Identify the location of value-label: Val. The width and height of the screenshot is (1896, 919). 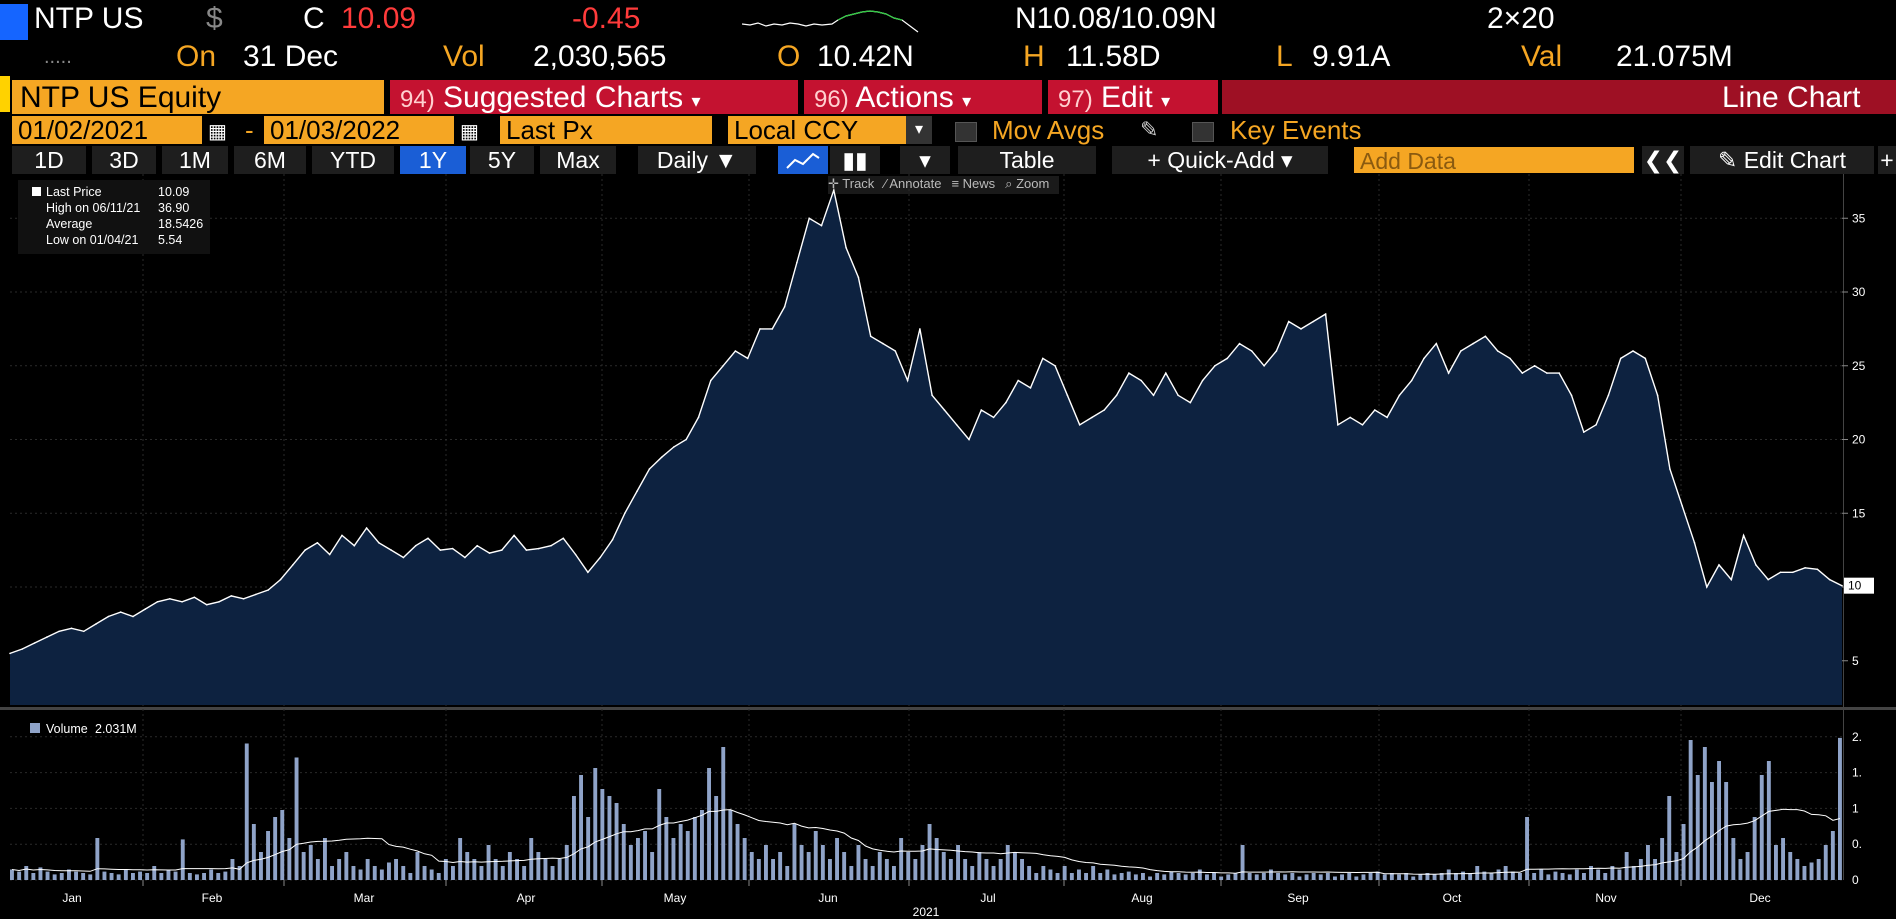
(1542, 56).